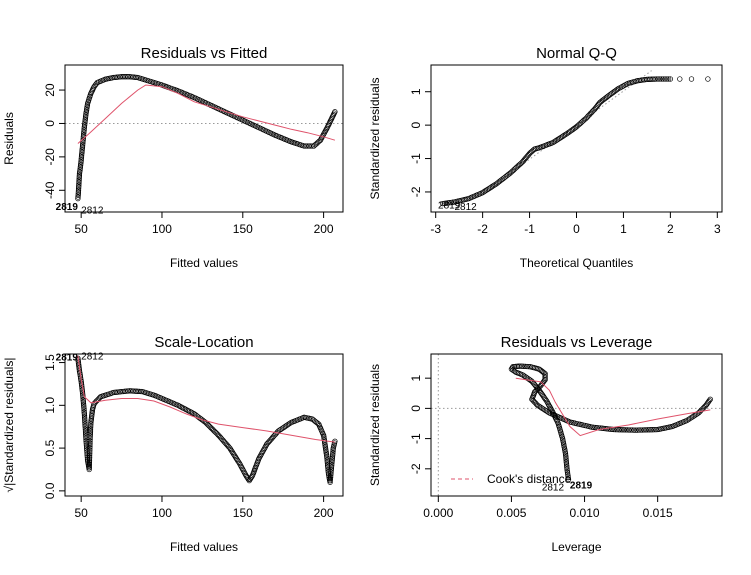 The width and height of the screenshot is (751, 575). What do you see at coordinates (50, 190) in the screenshot?
I see `y-tick-label: -40` at bounding box center [50, 190].